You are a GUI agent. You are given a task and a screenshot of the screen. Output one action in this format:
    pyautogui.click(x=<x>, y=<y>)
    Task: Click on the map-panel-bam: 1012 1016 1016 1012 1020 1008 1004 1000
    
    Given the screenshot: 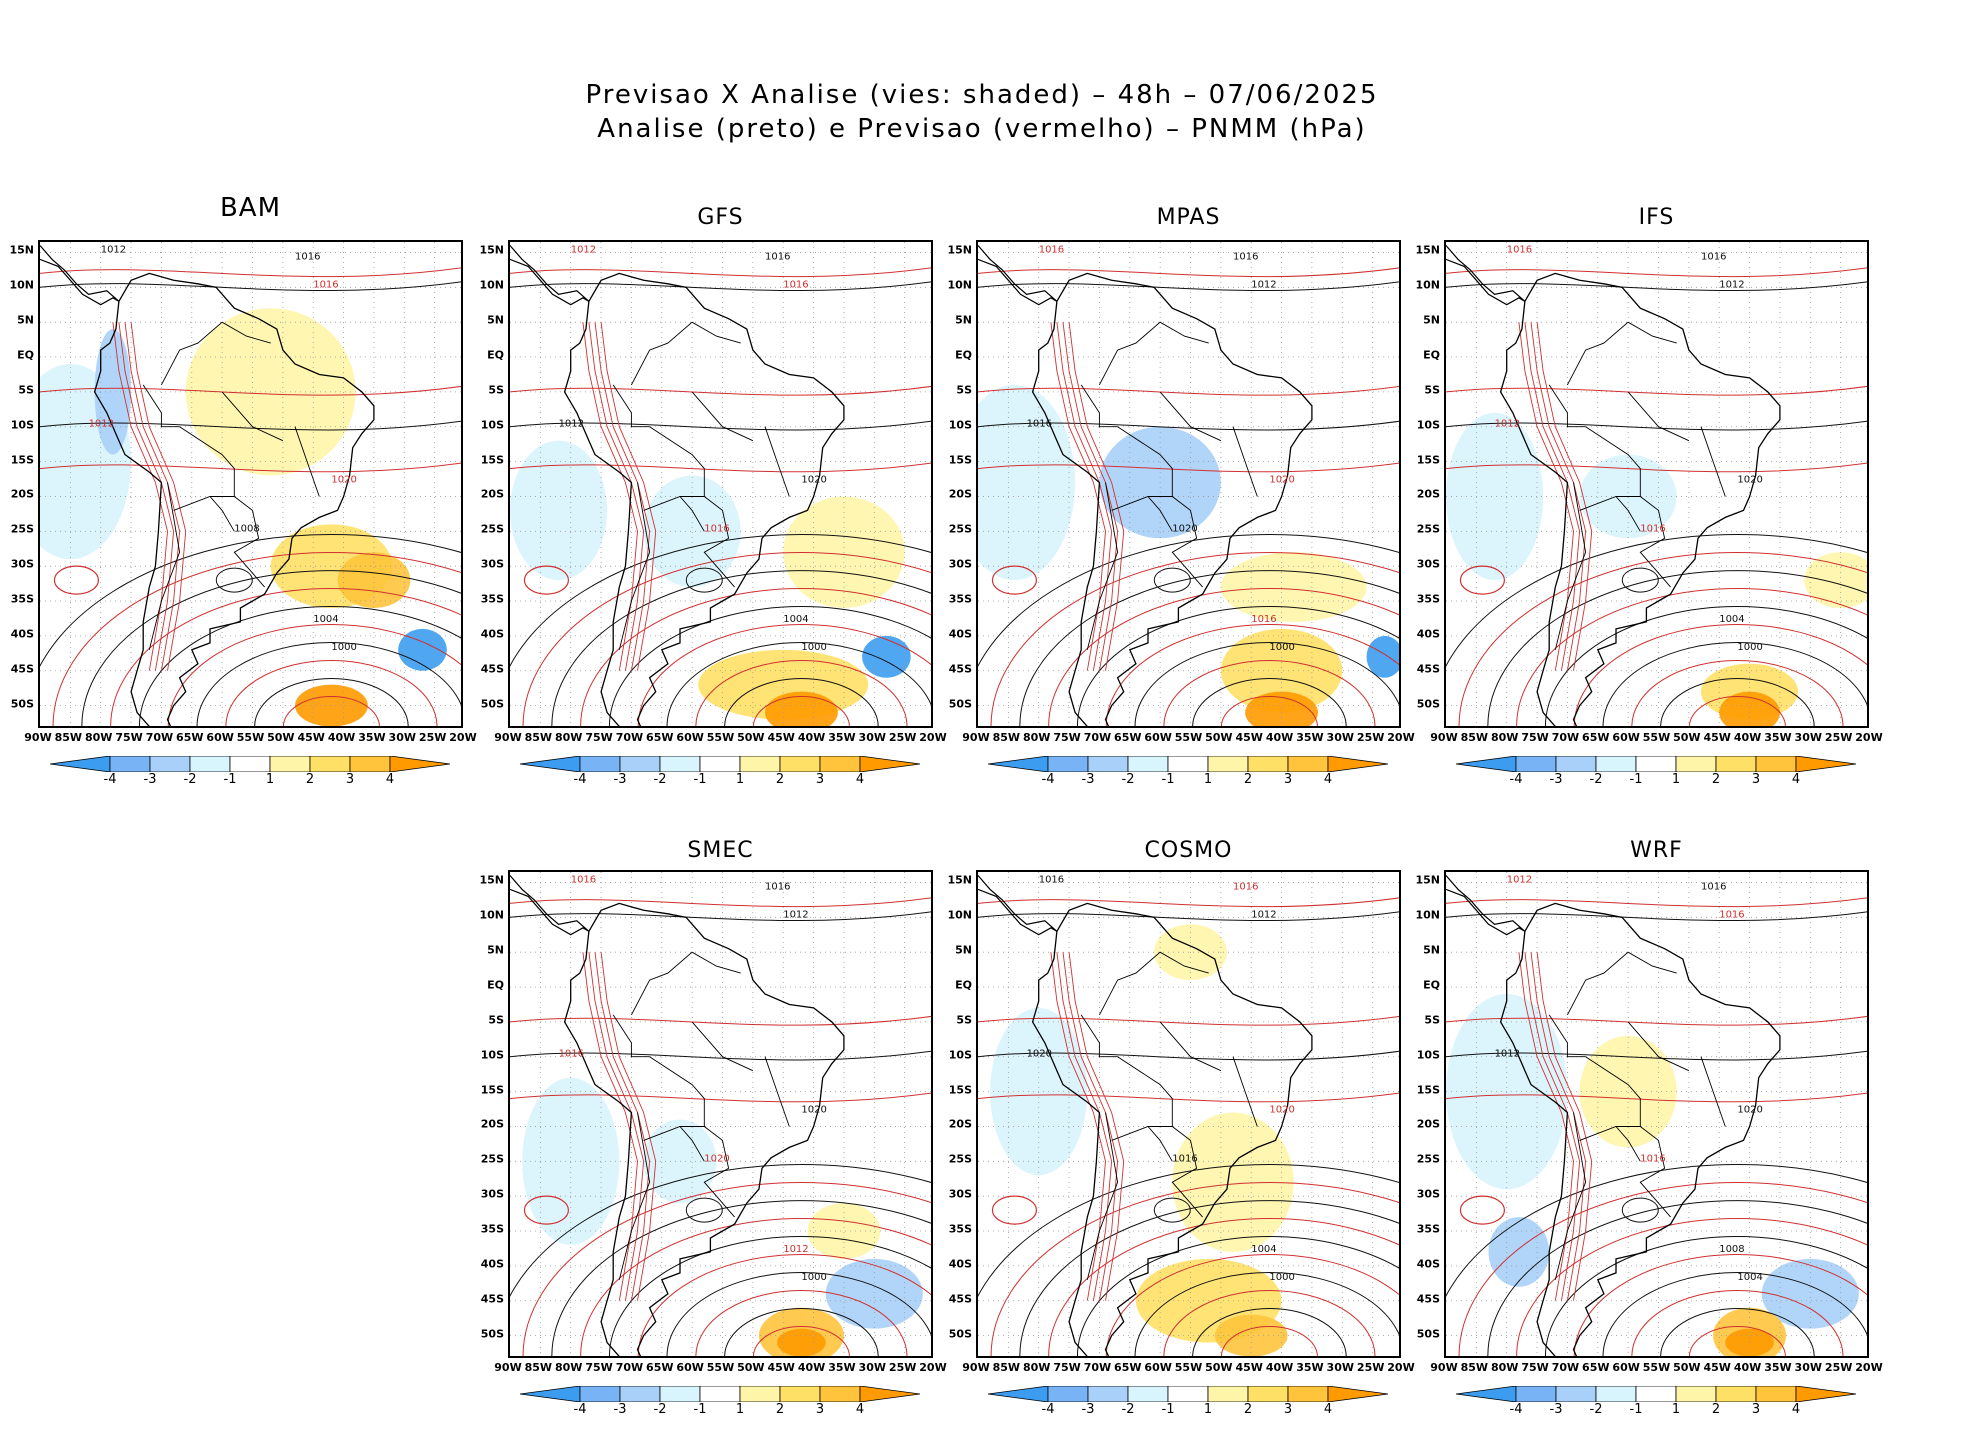 What is the action you would take?
    pyautogui.click(x=250, y=484)
    